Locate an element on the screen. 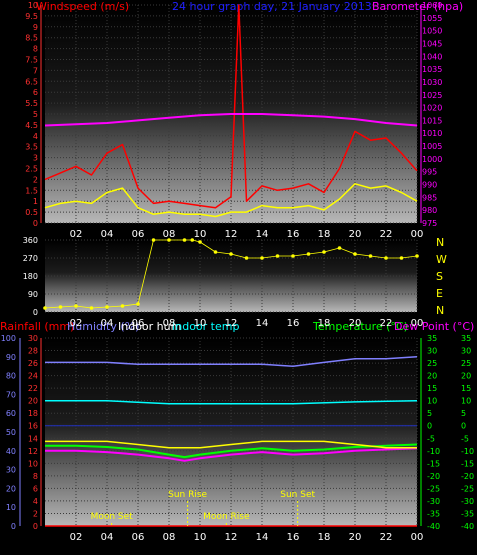 This screenshot has height=555, width=477. dewpoint-tick-label: 20 is located at coordinates (466, 376).